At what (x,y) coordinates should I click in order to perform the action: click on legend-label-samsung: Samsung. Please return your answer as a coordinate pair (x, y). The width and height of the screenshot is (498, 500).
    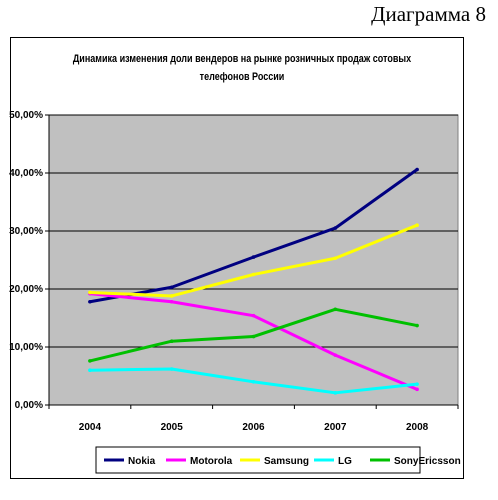
    Looking at the image, I should click on (286, 461).